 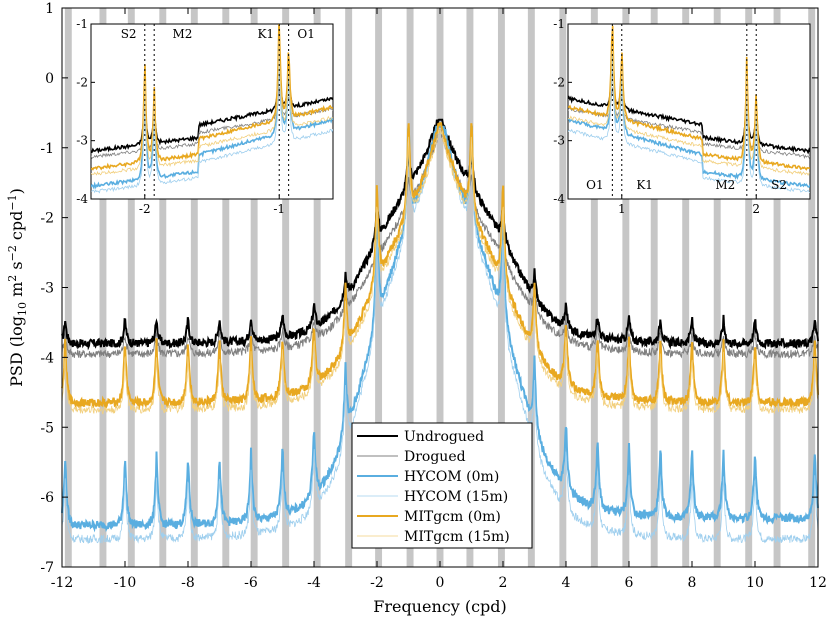 I want to click on x-tick-label: 10, so click(x=755, y=583).